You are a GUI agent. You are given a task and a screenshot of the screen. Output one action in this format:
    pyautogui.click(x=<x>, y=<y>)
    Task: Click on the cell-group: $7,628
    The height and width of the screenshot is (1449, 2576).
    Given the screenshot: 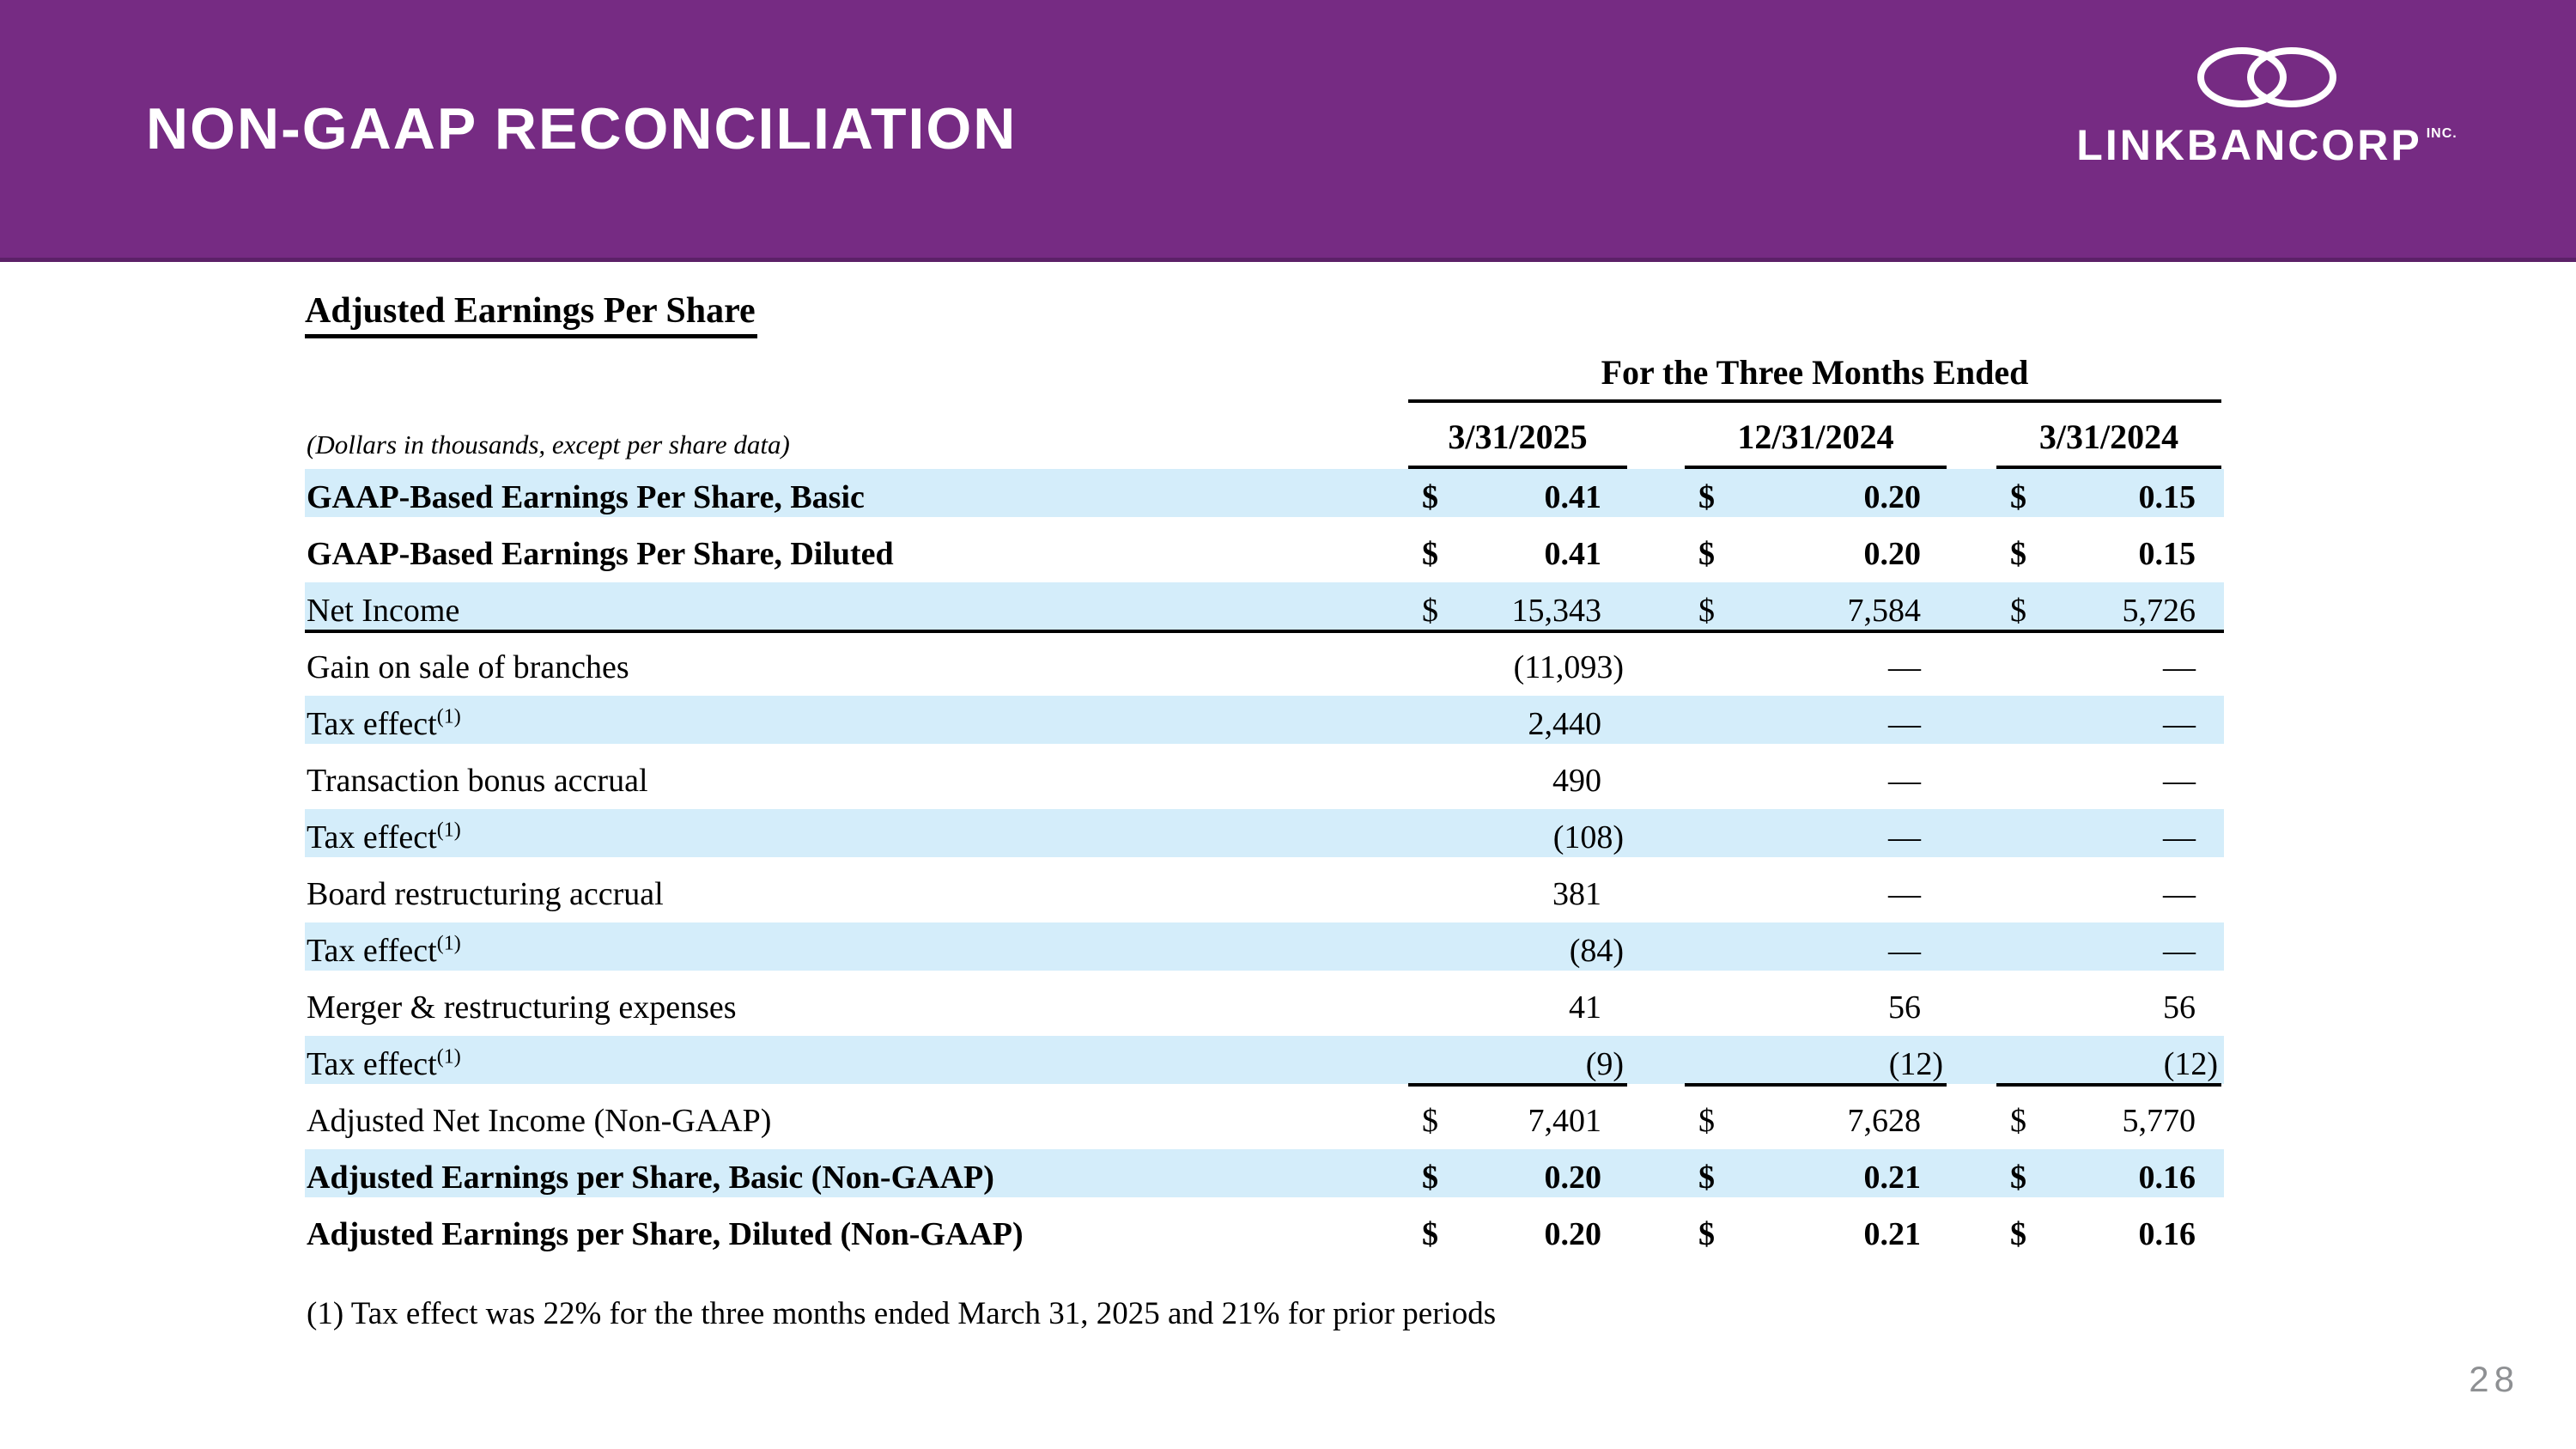 What is the action you would take?
    pyautogui.click(x=1816, y=1121)
    